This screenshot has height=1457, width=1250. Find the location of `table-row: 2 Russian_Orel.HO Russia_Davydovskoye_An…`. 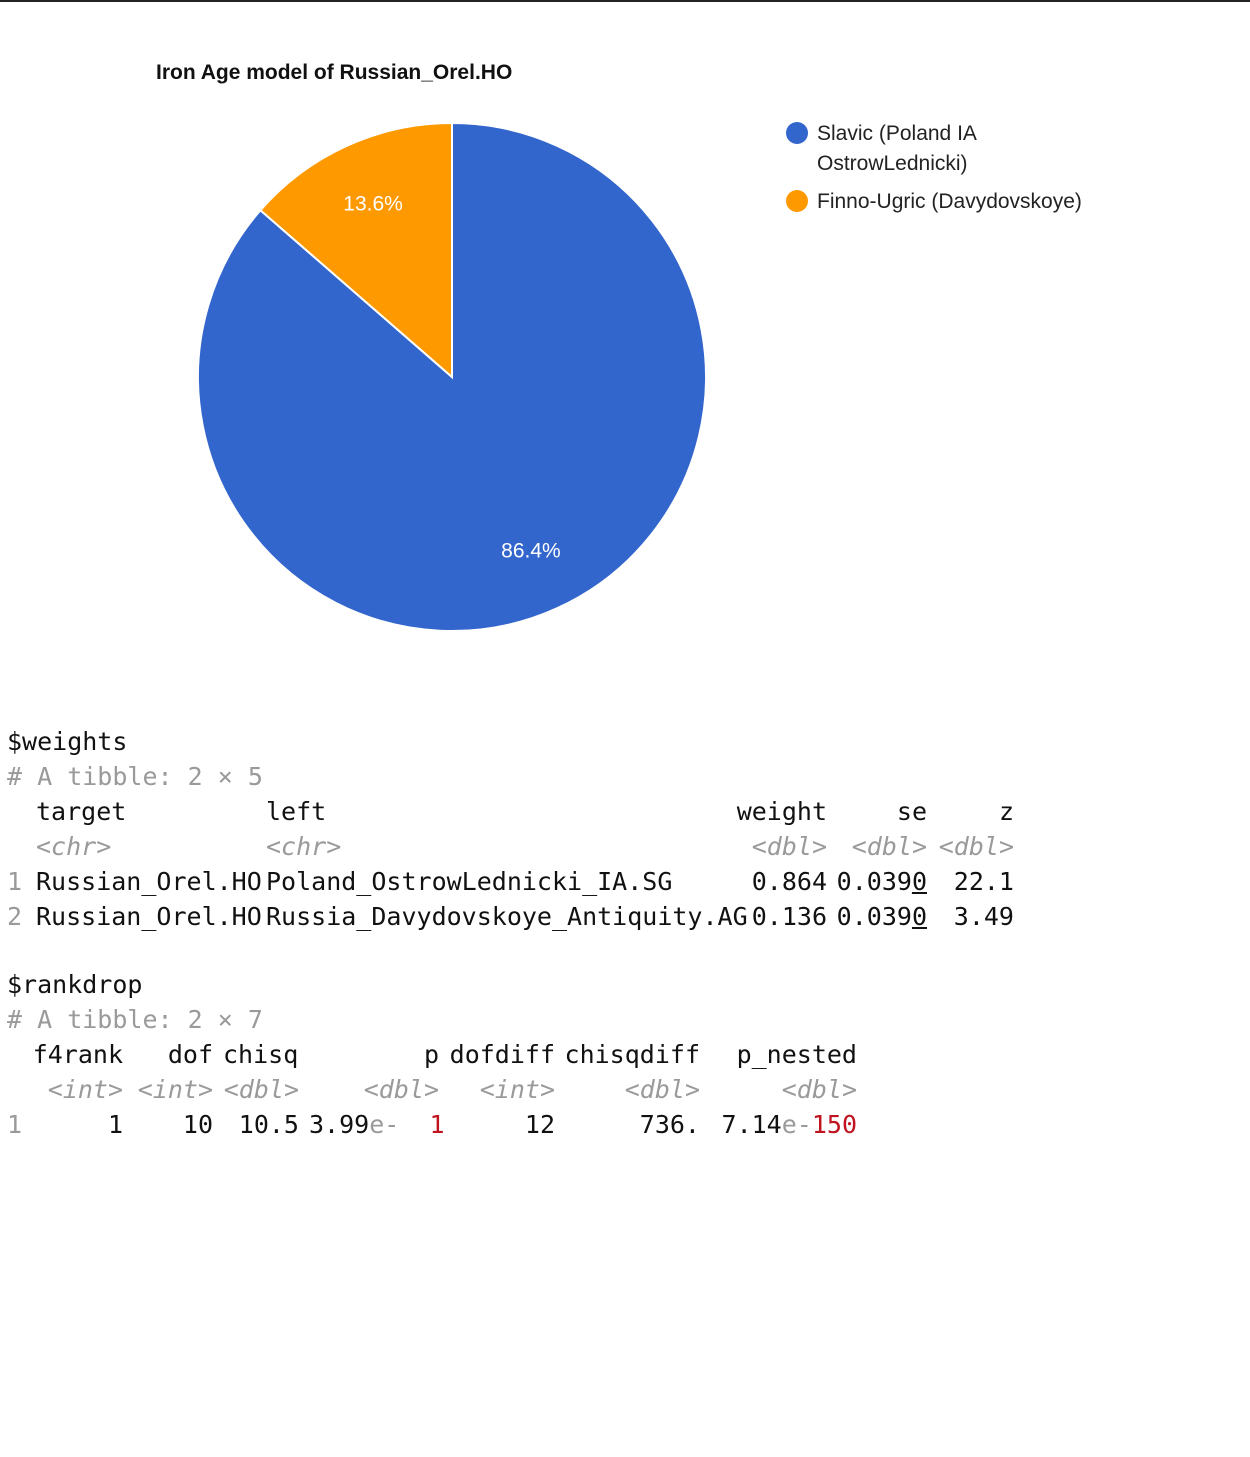

table-row: 2 Russian_Orel.HO Russia_Davydovskoye_An… is located at coordinates (510, 916).